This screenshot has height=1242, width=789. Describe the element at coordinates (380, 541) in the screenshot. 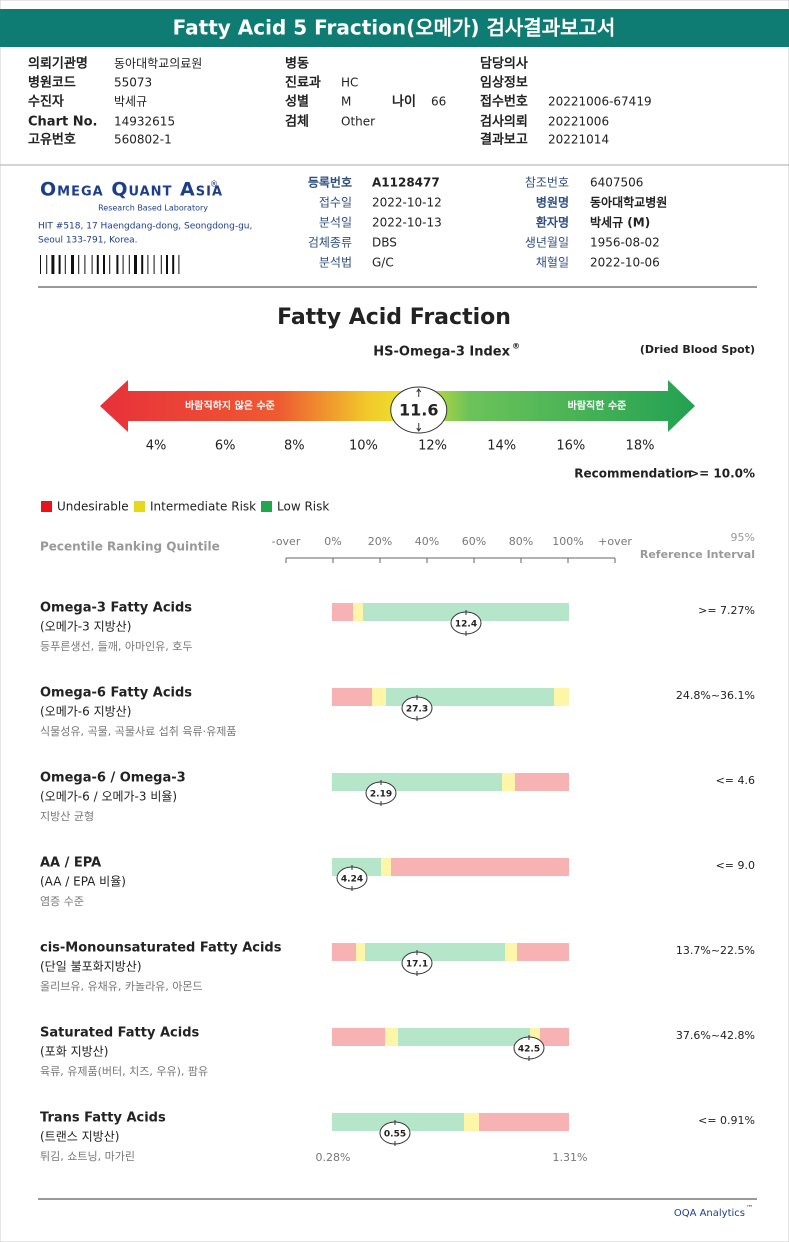

I see `axis-label: 20%` at that location.